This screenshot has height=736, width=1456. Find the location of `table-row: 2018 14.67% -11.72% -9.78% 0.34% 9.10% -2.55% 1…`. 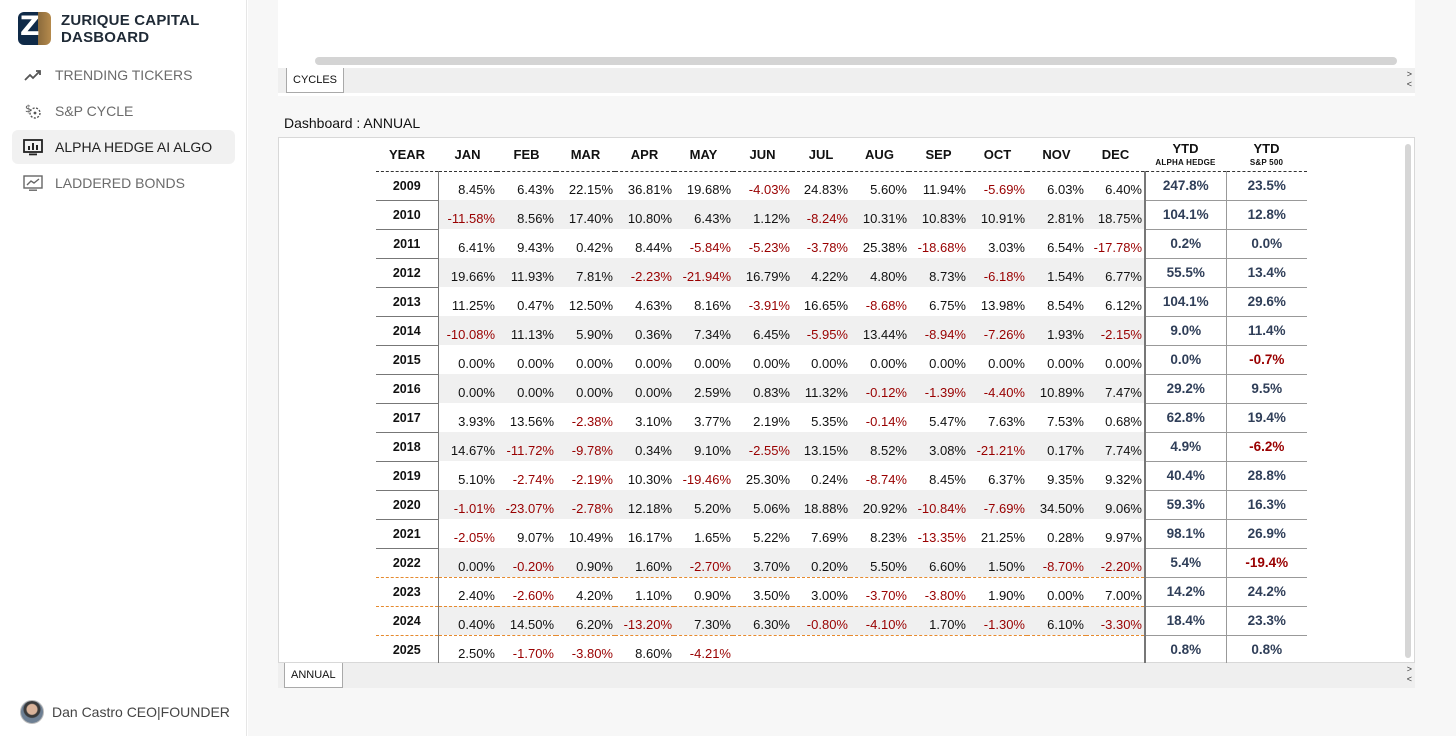

table-row: 2018 14.67% -11.72% -9.78% 0.34% 9.10% -2.55% 1… is located at coordinates (841, 447).